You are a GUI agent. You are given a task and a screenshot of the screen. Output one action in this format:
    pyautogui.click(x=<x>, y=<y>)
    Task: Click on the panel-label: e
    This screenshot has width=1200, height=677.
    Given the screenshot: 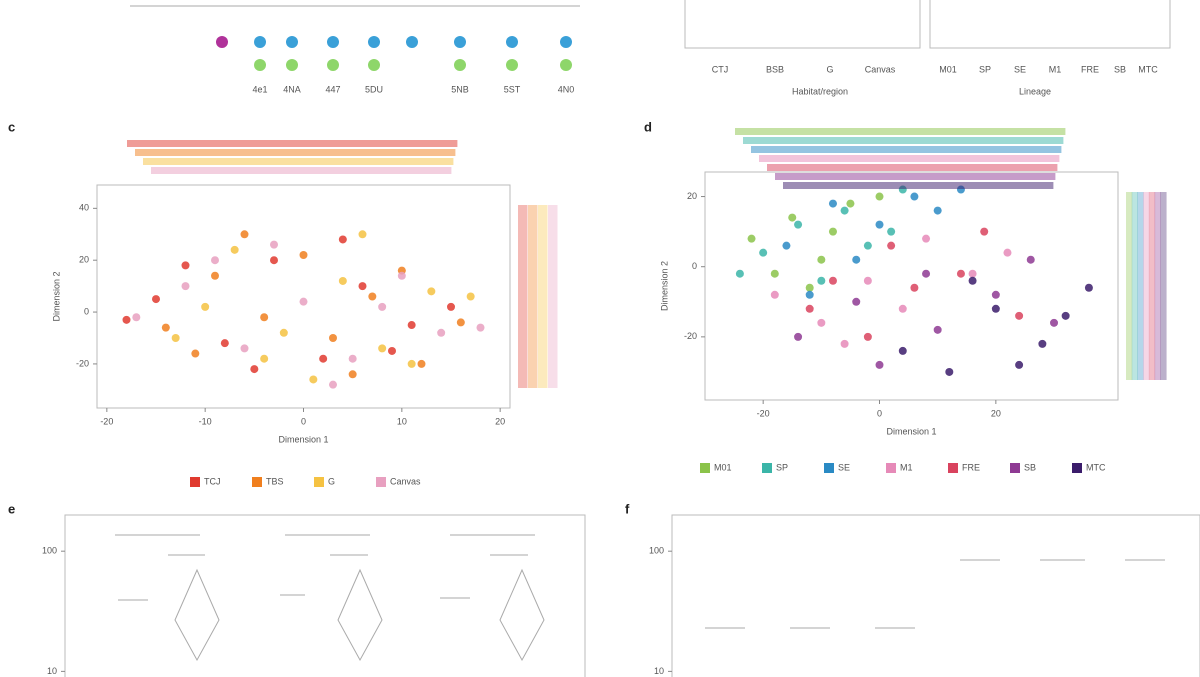 What is the action you would take?
    pyautogui.click(x=11, y=508)
    